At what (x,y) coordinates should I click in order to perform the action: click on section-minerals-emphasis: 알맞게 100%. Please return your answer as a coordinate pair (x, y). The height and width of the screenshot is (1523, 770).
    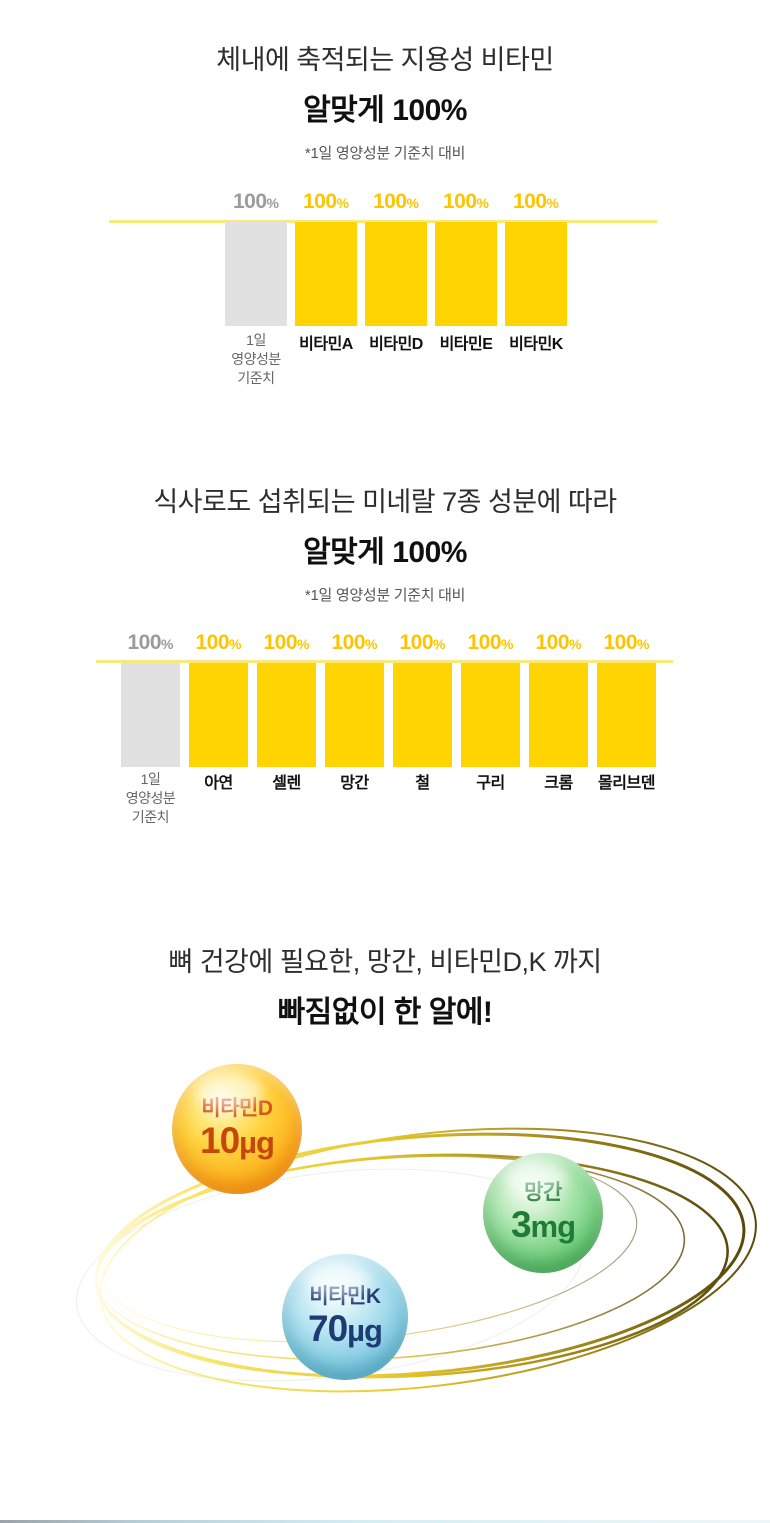
    Looking at the image, I should click on (385, 552).